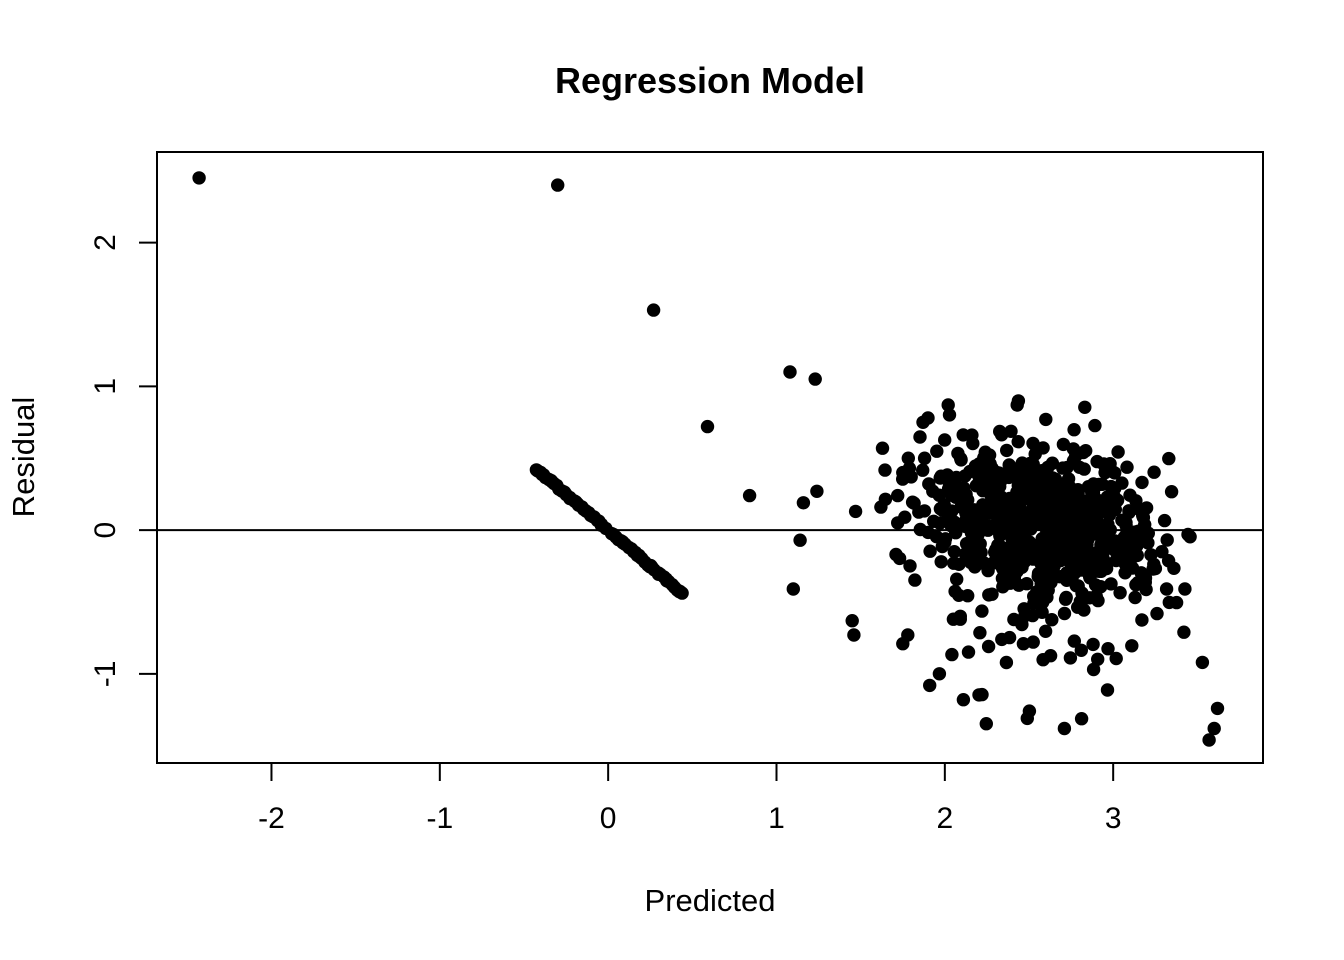 This screenshot has height=960, width=1344. What do you see at coordinates (944, 818) in the screenshot?
I see `x-tick-label: 2` at bounding box center [944, 818].